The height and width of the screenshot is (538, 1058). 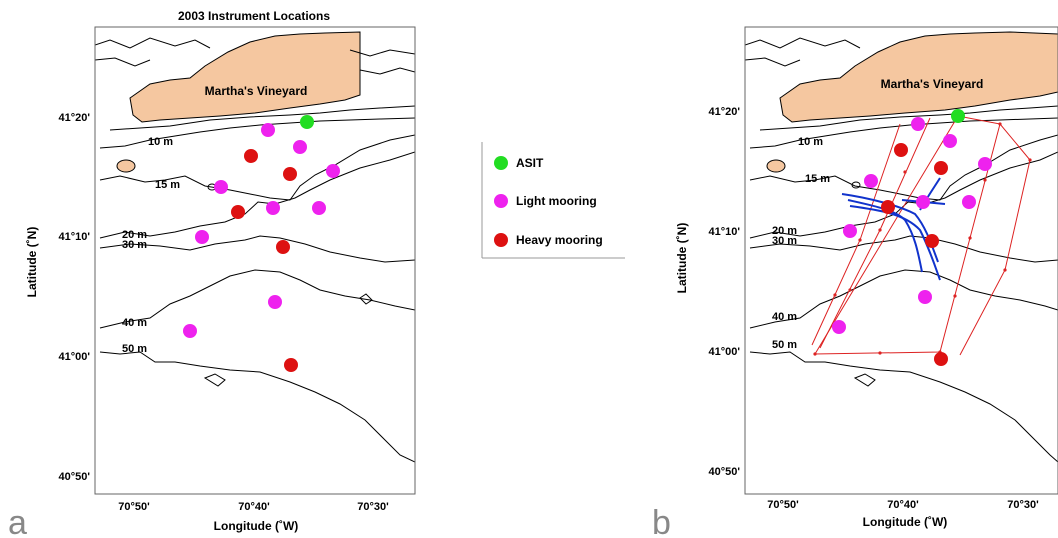 What do you see at coordinates (75, 357) in the screenshot?
I see `y-tick-41-00: 41°00'` at bounding box center [75, 357].